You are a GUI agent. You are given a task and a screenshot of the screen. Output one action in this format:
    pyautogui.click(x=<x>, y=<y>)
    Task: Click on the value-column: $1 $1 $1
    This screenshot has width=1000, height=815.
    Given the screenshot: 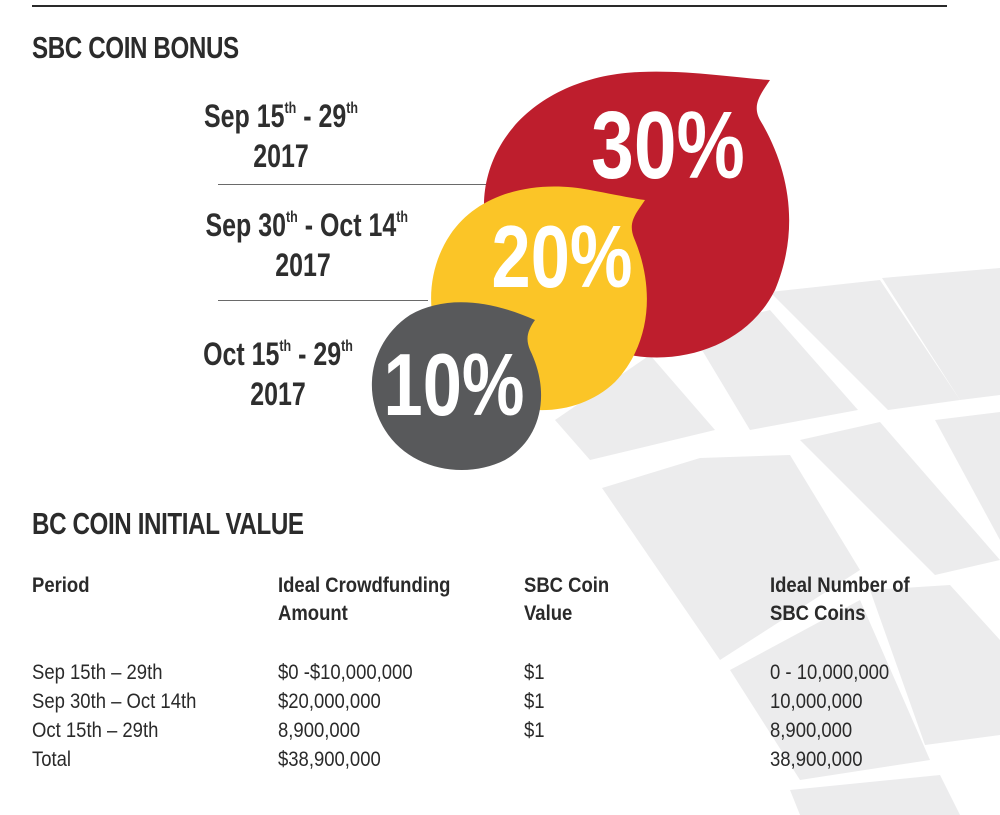 What is the action you would take?
    pyautogui.click(x=534, y=716)
    